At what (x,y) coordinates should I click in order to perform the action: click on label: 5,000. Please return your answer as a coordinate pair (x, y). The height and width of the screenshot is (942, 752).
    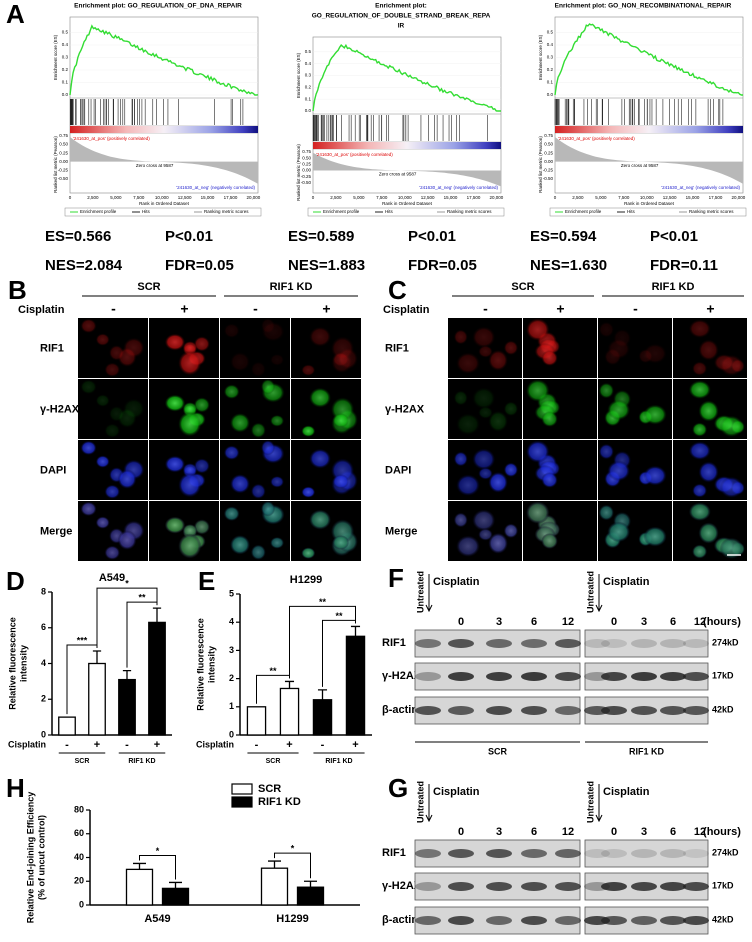
    Looking at the image, I should click on (601, 197).